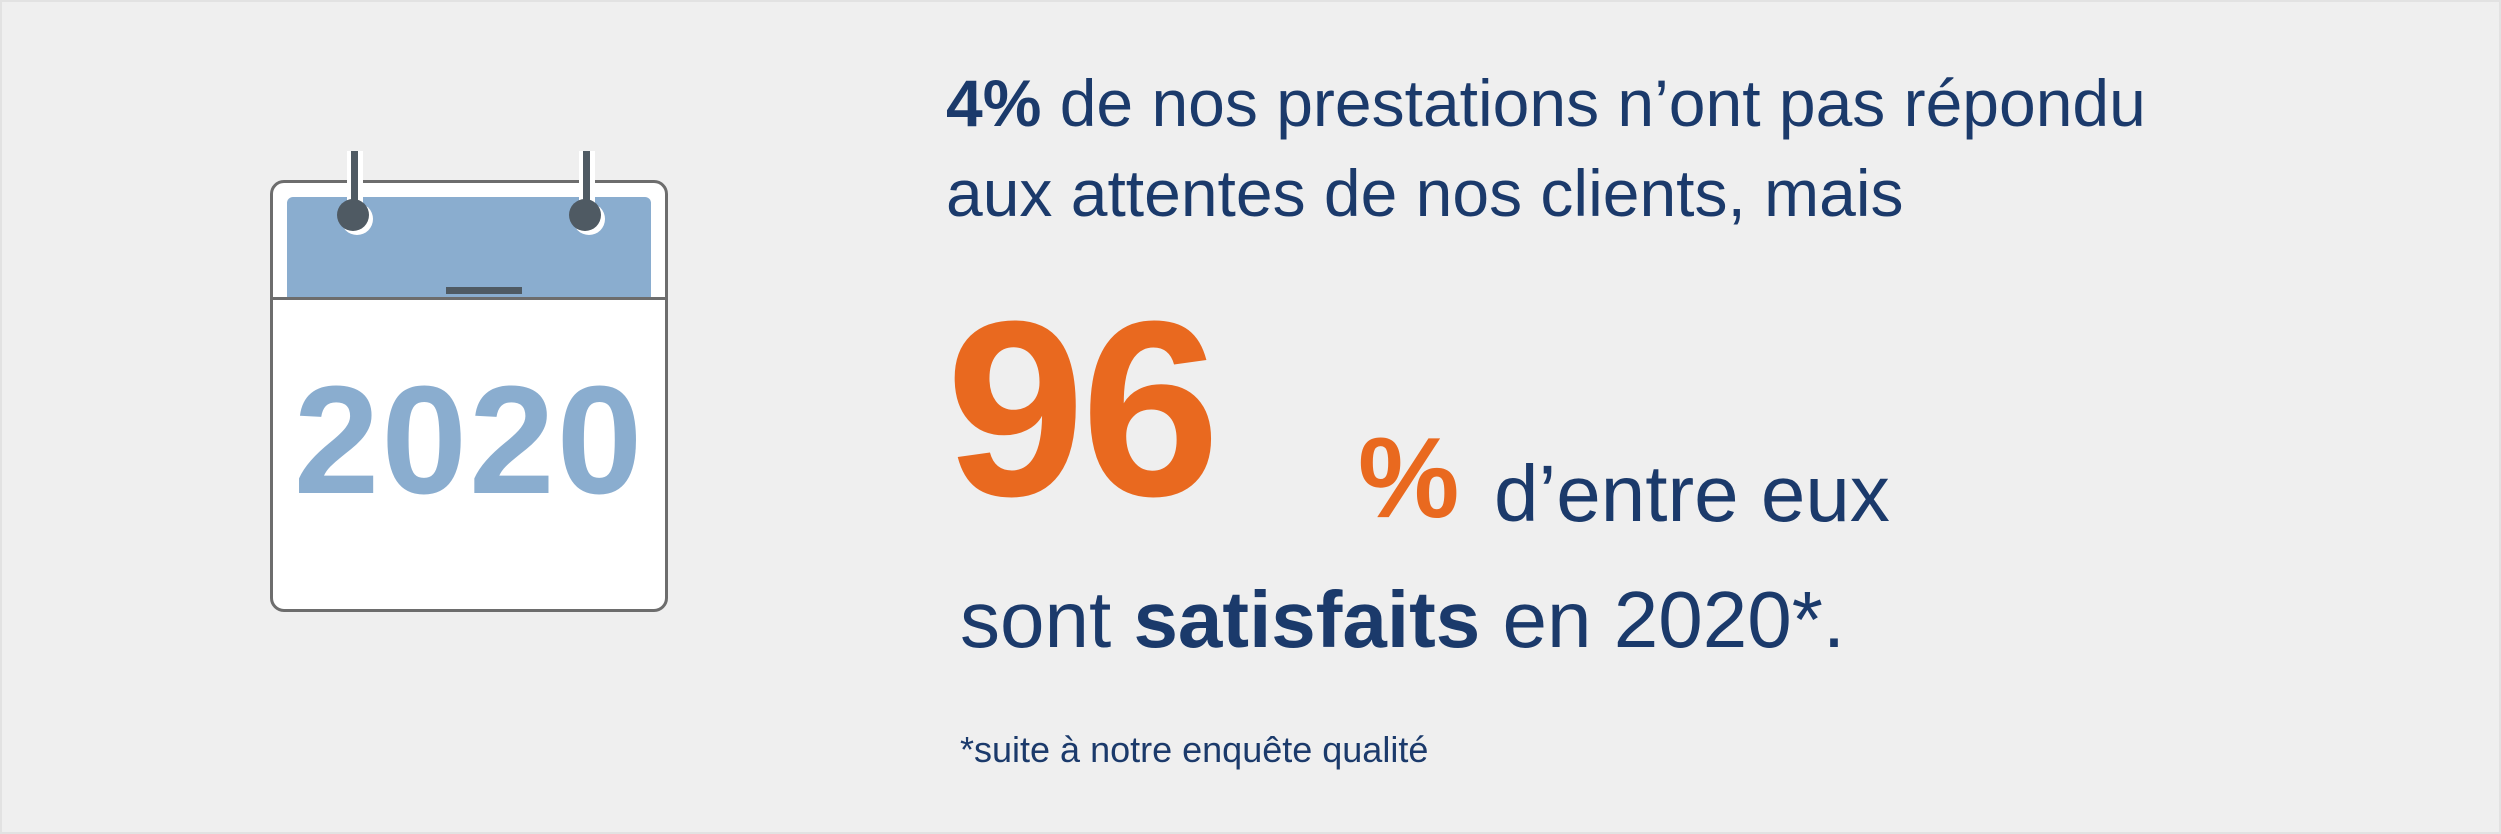  What do you see at coordinates (1546, 103) in the screenshot?
I see `headline-line-1: 4% de nos prestations n’ont pas répondu` at bounding box center [1546, 103].